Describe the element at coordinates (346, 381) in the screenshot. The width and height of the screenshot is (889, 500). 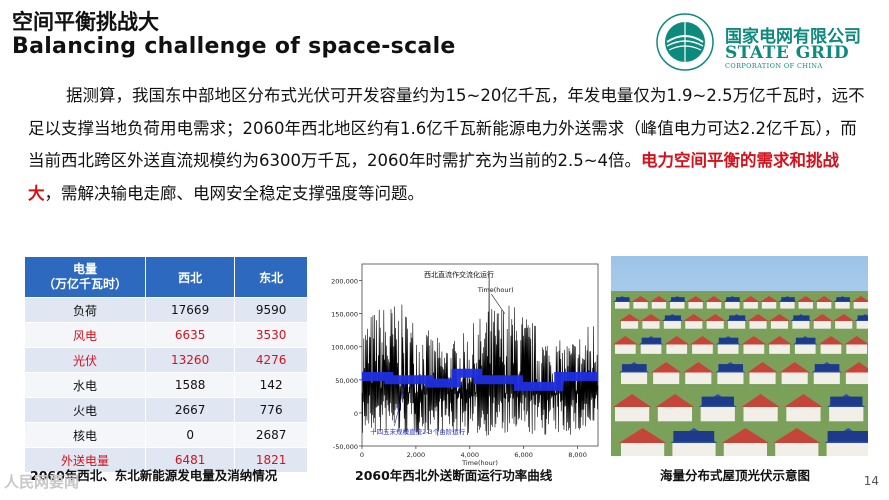
I see `y-tick-label: 50,000` at that location.